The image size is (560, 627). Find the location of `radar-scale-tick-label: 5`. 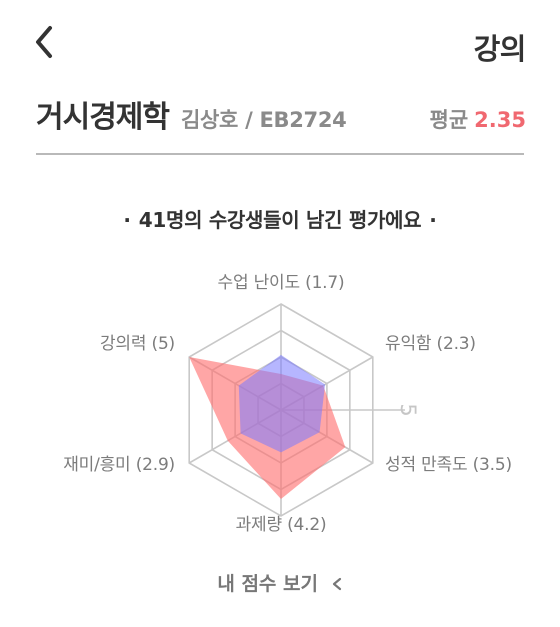

radar-scale-tick-label: 5 is located at coordinates (408, 409).